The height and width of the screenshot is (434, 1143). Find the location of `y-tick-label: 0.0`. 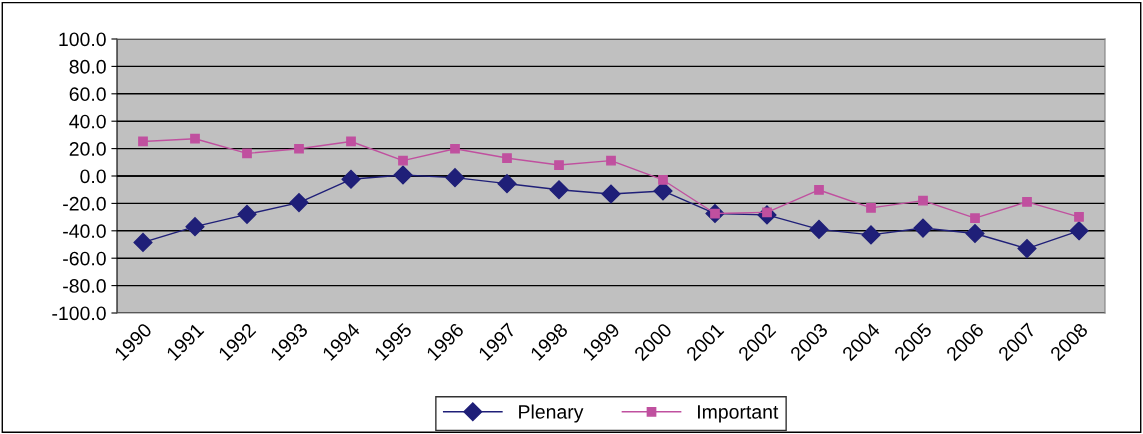

y-tick-label: 0.0 is located at coordinates (93, 176).